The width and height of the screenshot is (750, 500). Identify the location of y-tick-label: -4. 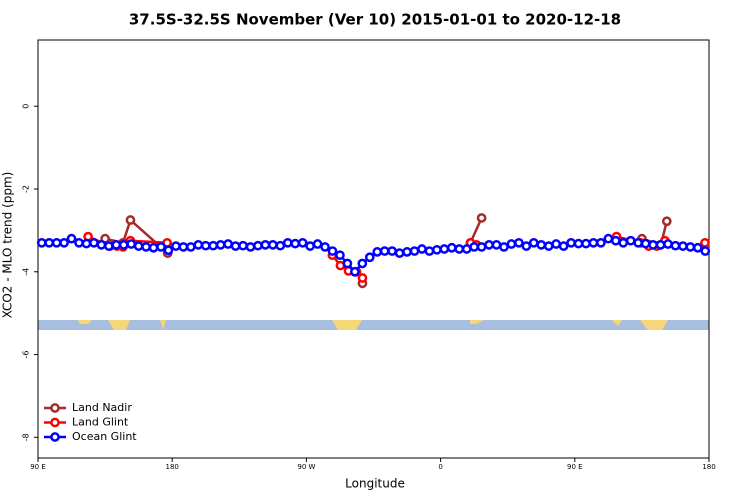
(26, 272).